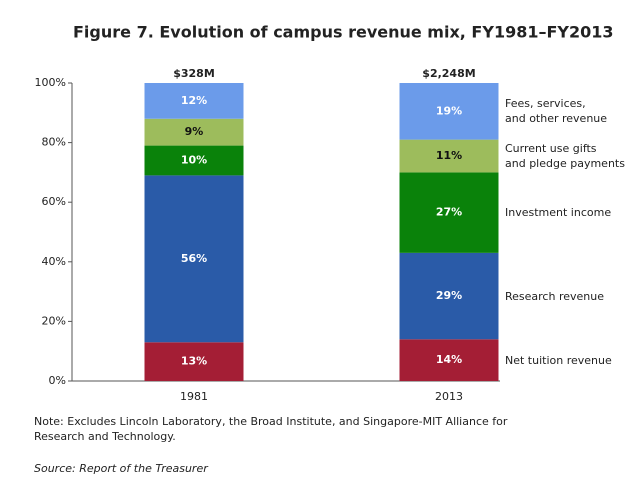 This screenshot has width=635, height=485. I want to click on value-label: 14%, so click(449, 359).